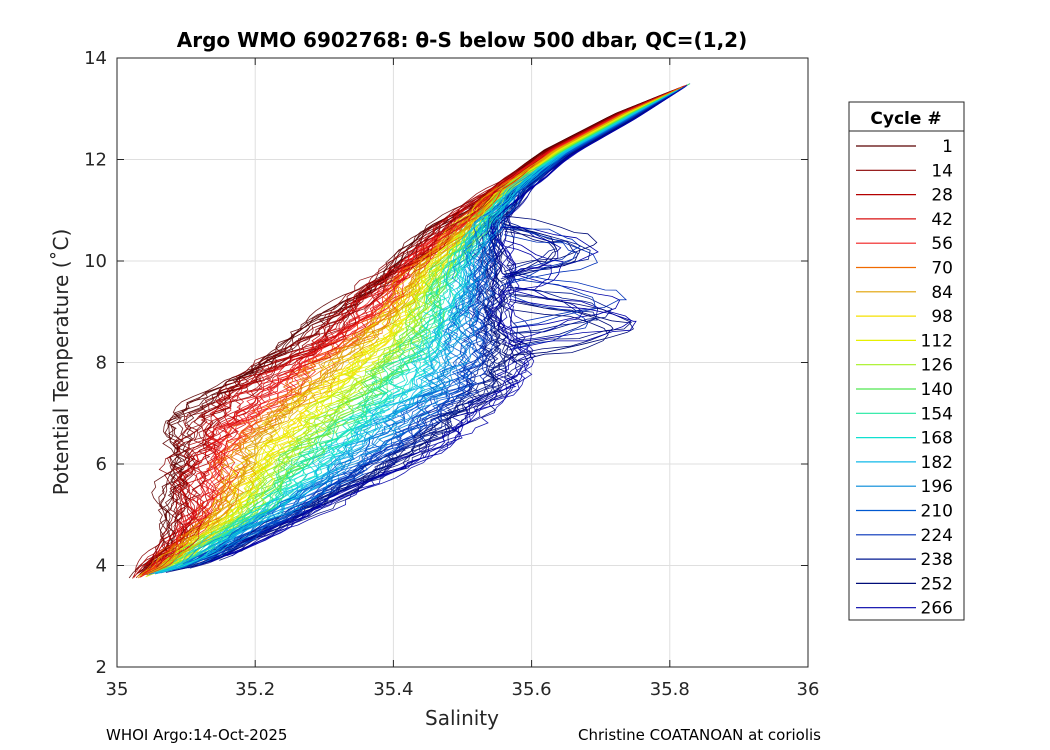 The image size is (1050, 750). What do you see at coordinates (937, 341) in the screenshot?
I see `legend-entry-label: 112` at bounding box center [937, 341].